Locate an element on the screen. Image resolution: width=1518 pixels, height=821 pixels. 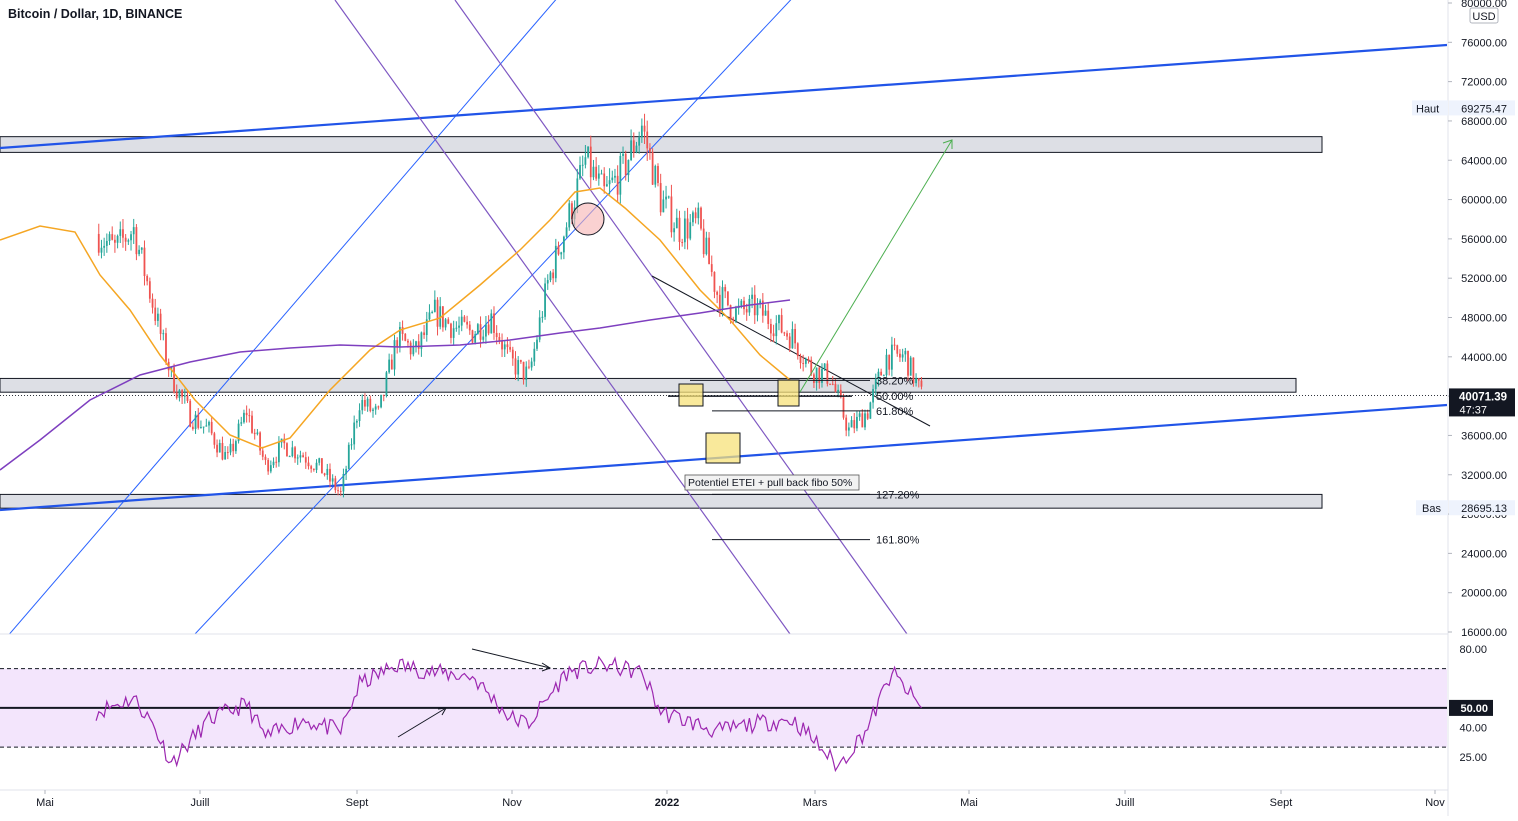
last-price-tag is located at coordinates (1482, 402).